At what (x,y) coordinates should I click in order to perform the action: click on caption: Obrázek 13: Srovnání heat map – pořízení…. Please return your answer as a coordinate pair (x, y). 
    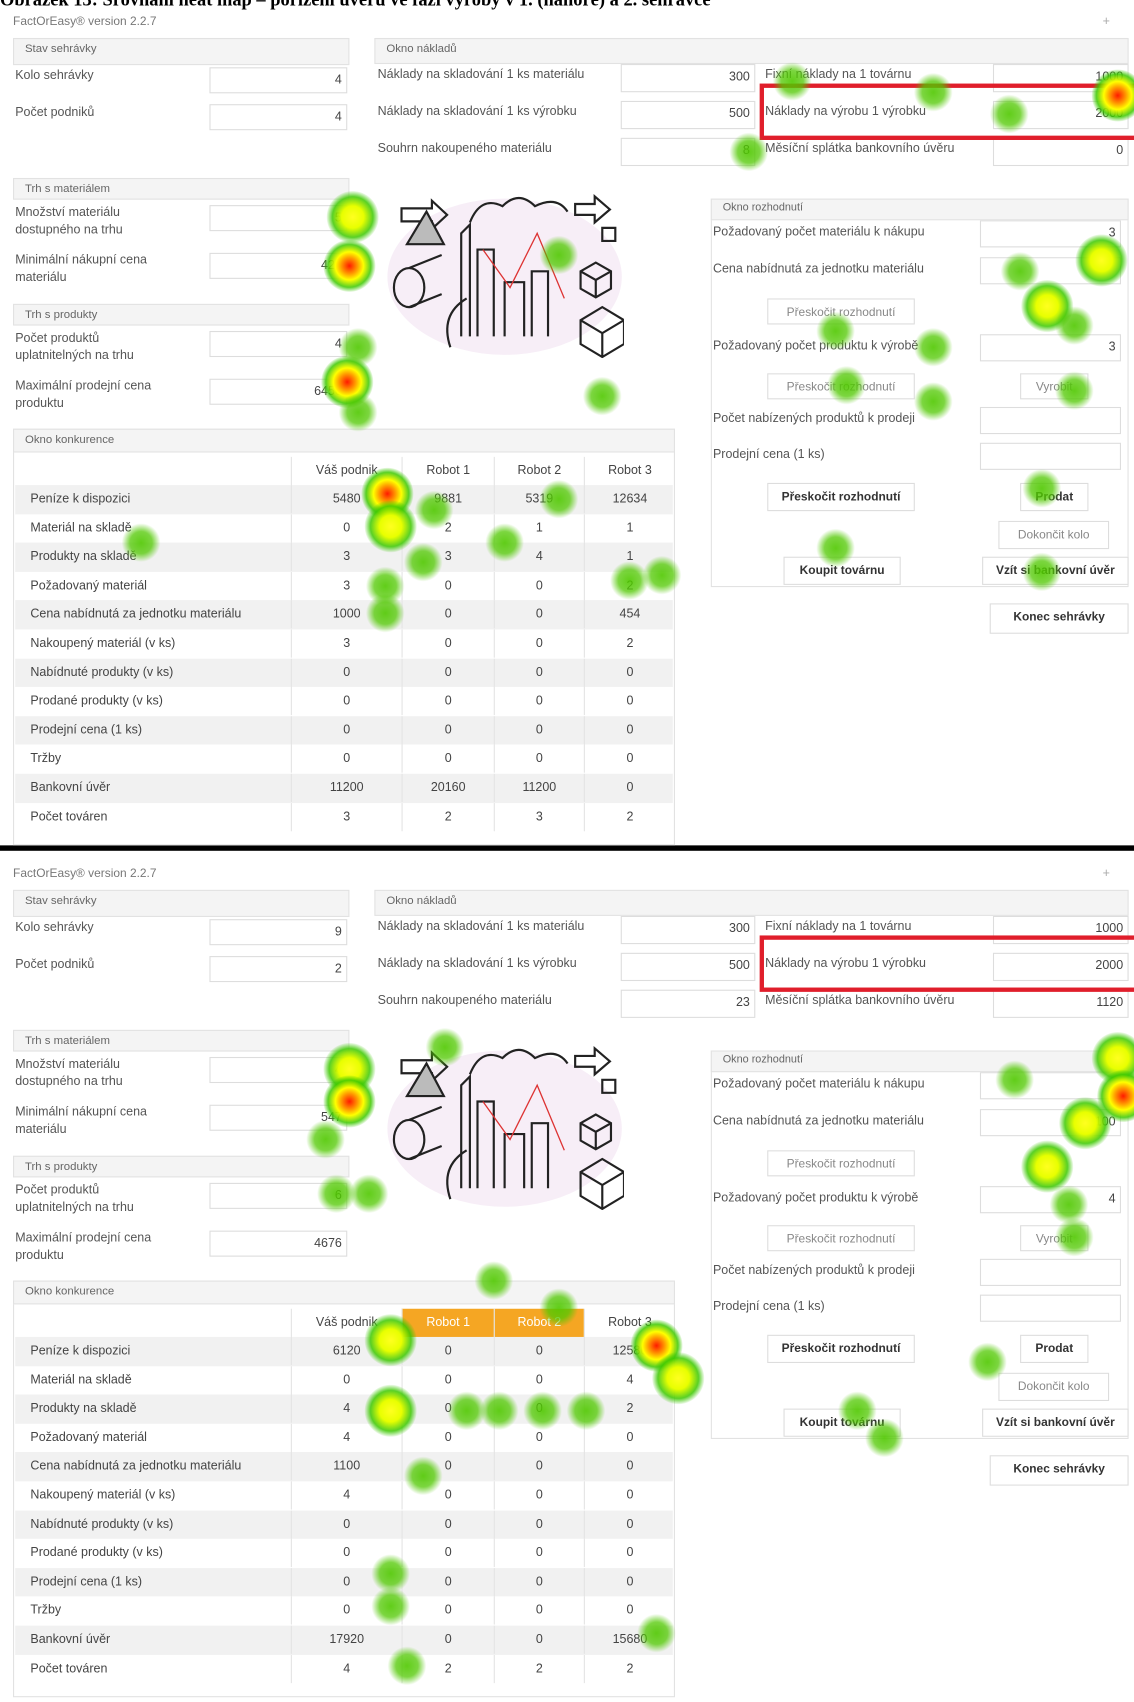
    Looking at the image, I should click on (567, 5).